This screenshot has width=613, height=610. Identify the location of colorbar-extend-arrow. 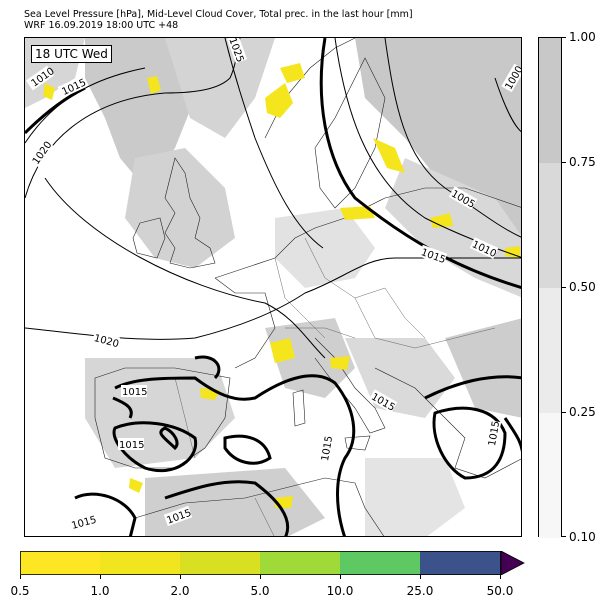
(512, 563).